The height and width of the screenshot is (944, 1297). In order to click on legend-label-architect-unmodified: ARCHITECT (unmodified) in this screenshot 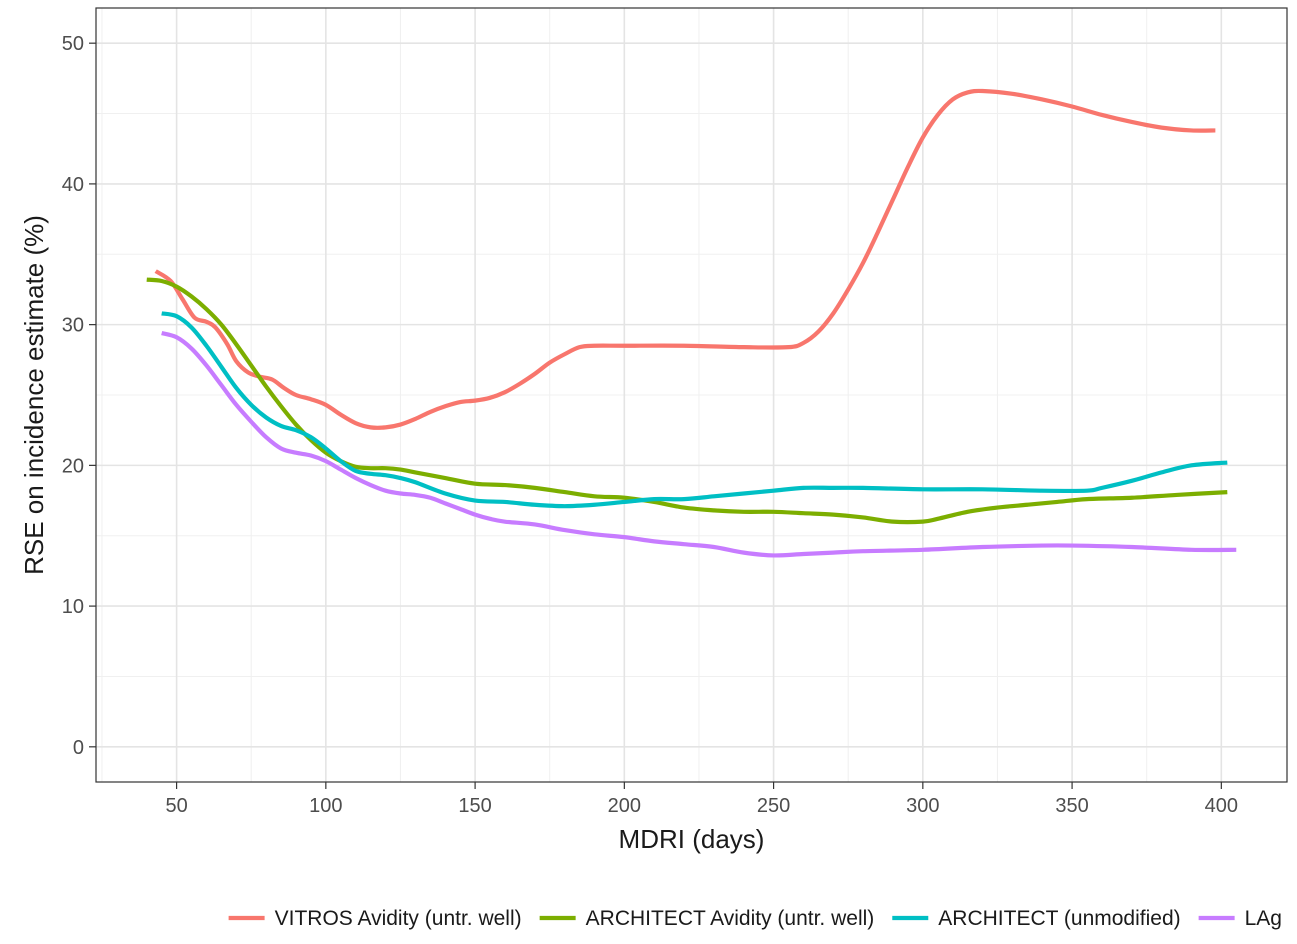, I will do `click(1059, 918)`.